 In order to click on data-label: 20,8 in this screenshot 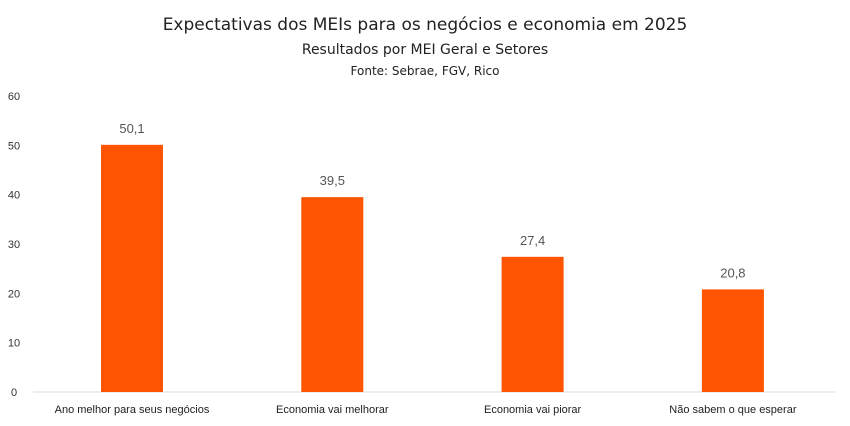, I will do `click(732, 272)`.